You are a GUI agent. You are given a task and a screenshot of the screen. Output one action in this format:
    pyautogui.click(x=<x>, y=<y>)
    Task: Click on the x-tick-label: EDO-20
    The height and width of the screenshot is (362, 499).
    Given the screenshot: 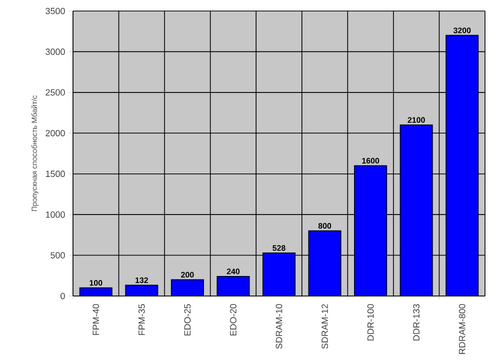 What is the action you would take?
    pyautogui.click(x=233, y=320)
    